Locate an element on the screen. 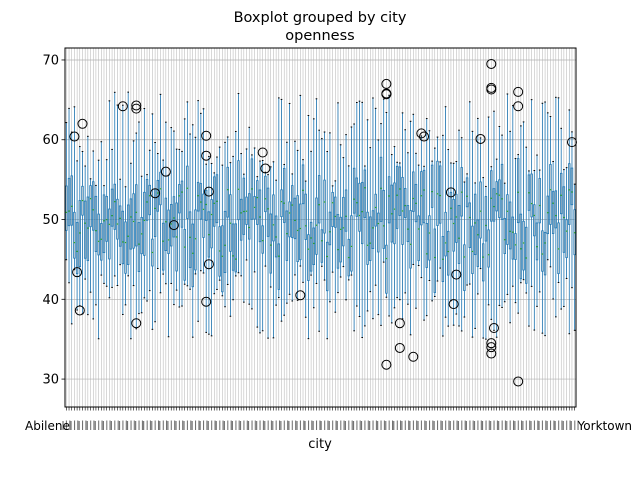 The image size is (640, 480). y-tick-label: 60 is located at coordinates (50, 140).